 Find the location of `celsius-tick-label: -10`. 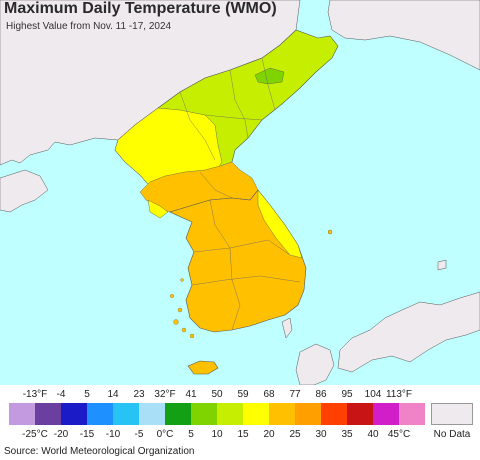

celsius-tick-label: -10 is located at coordinates (113, 434).